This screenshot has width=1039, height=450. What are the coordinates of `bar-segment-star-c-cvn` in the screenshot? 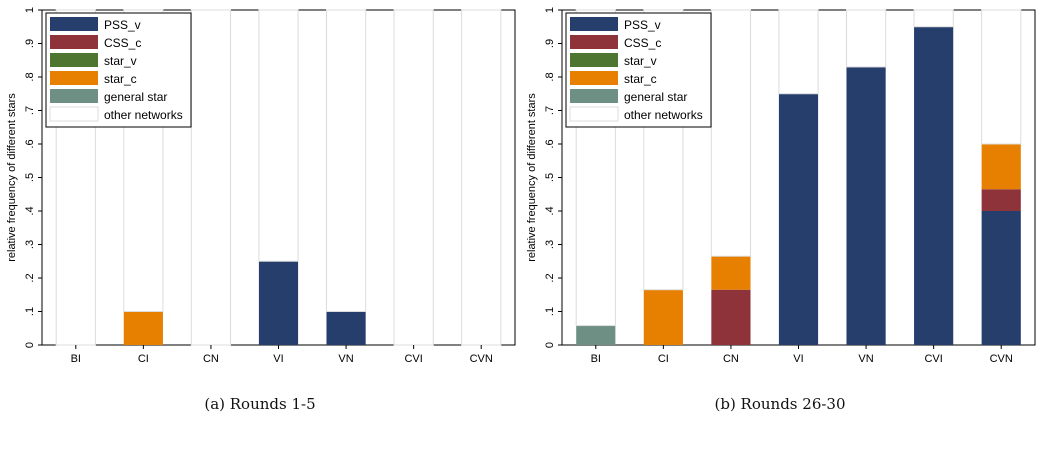 It's located at (1001, 167).